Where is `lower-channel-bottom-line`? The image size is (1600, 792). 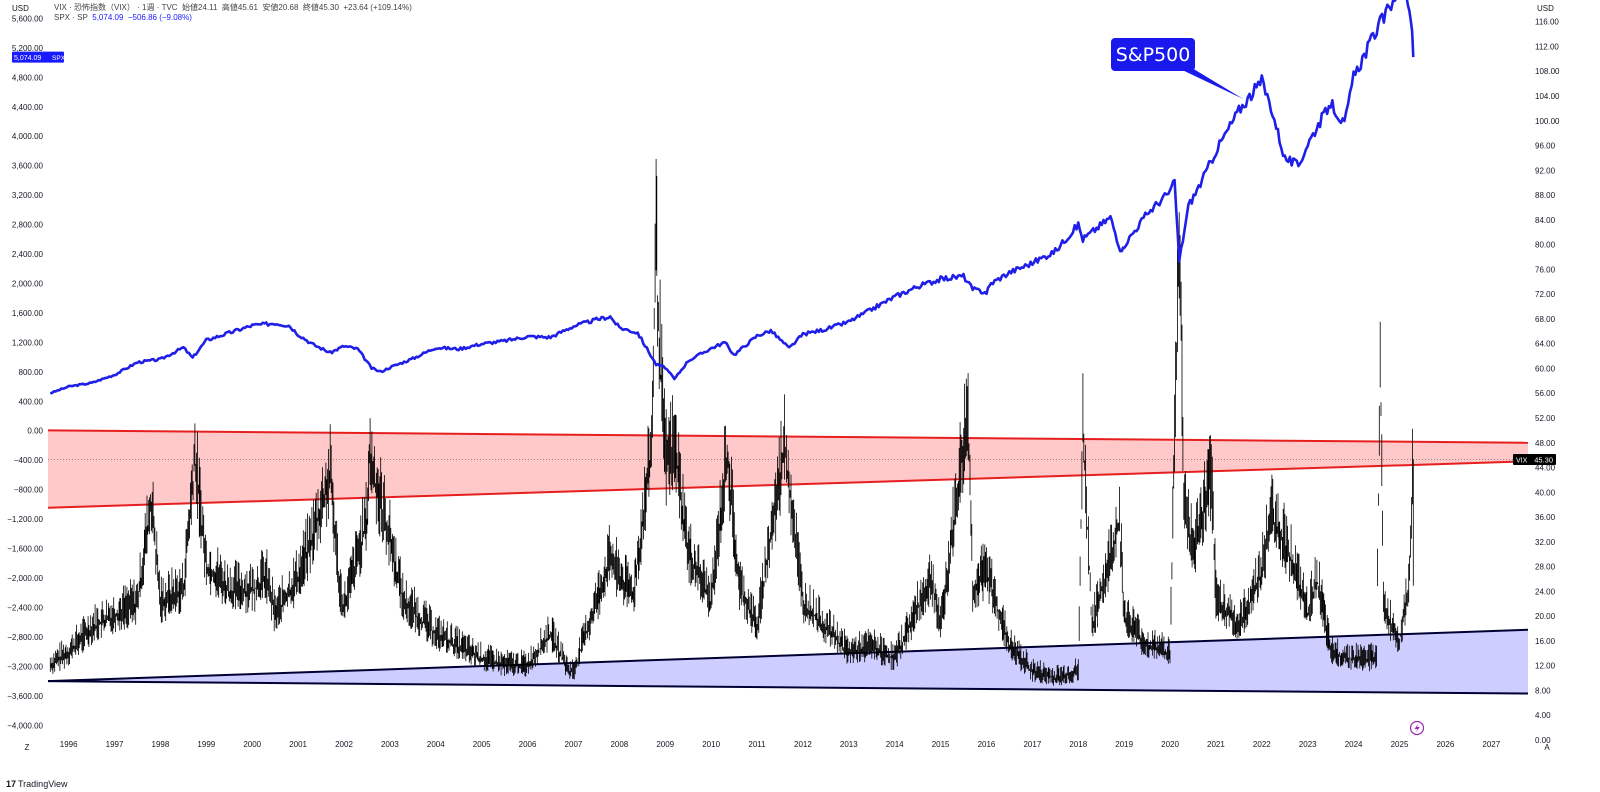
lower-channel-bottom-line is located at coordinates (788, 687).